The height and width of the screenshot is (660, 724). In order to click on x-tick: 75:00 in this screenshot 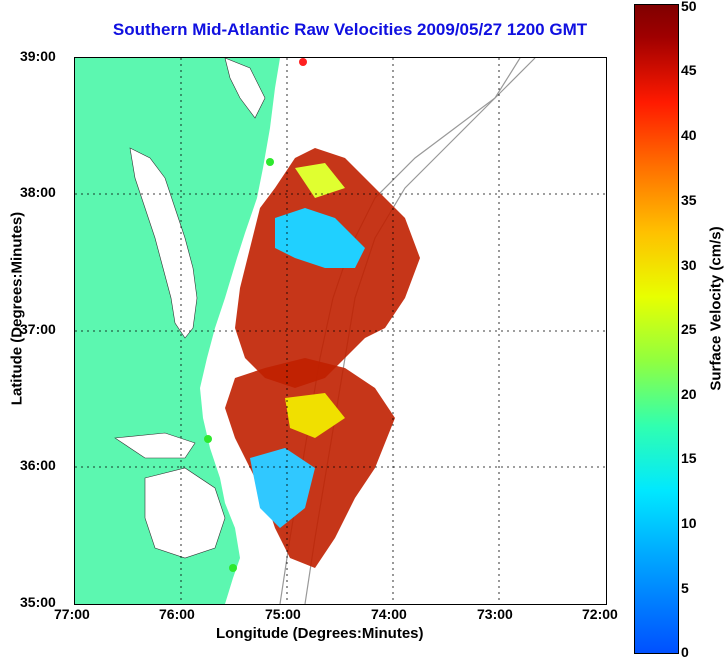, I will do `click(283, 614)`.